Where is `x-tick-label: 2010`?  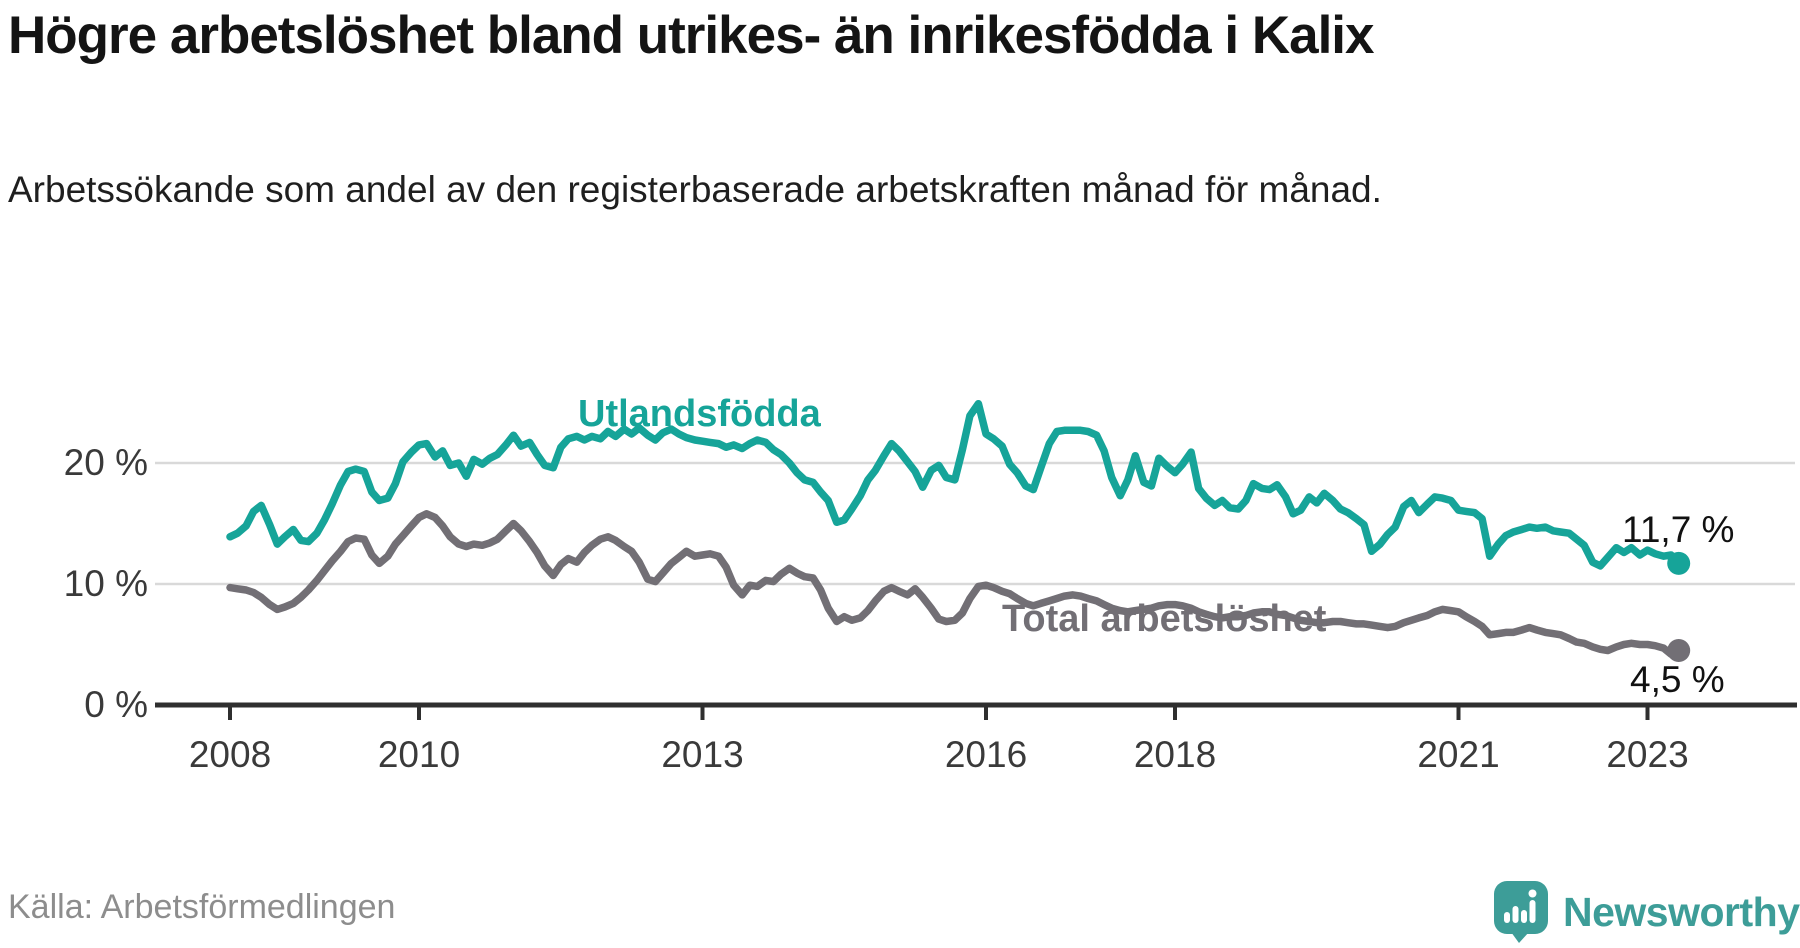
x-tick-label: 2010 is located at coordinates (419, 754).